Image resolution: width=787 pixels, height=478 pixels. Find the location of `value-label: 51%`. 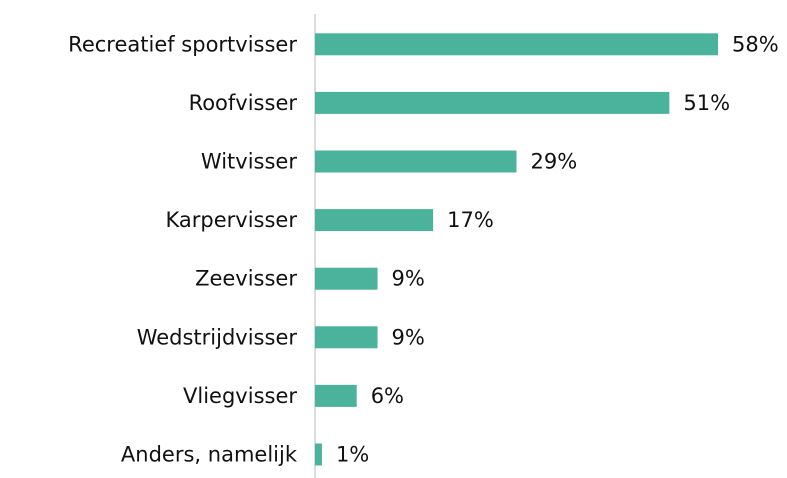

value-label: 51% is located at coordinates (706, 103).